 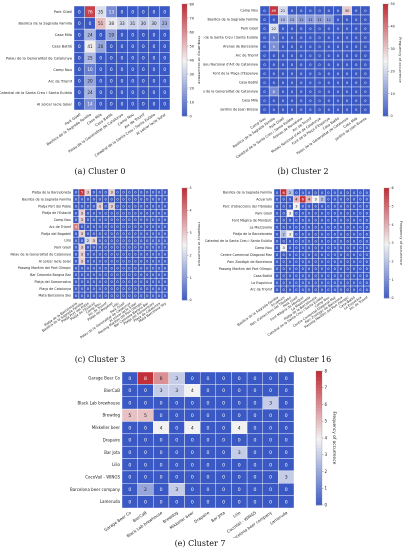 I want to click on row-label-casa-mil: Casa Milà, so click(x=250, y=101).